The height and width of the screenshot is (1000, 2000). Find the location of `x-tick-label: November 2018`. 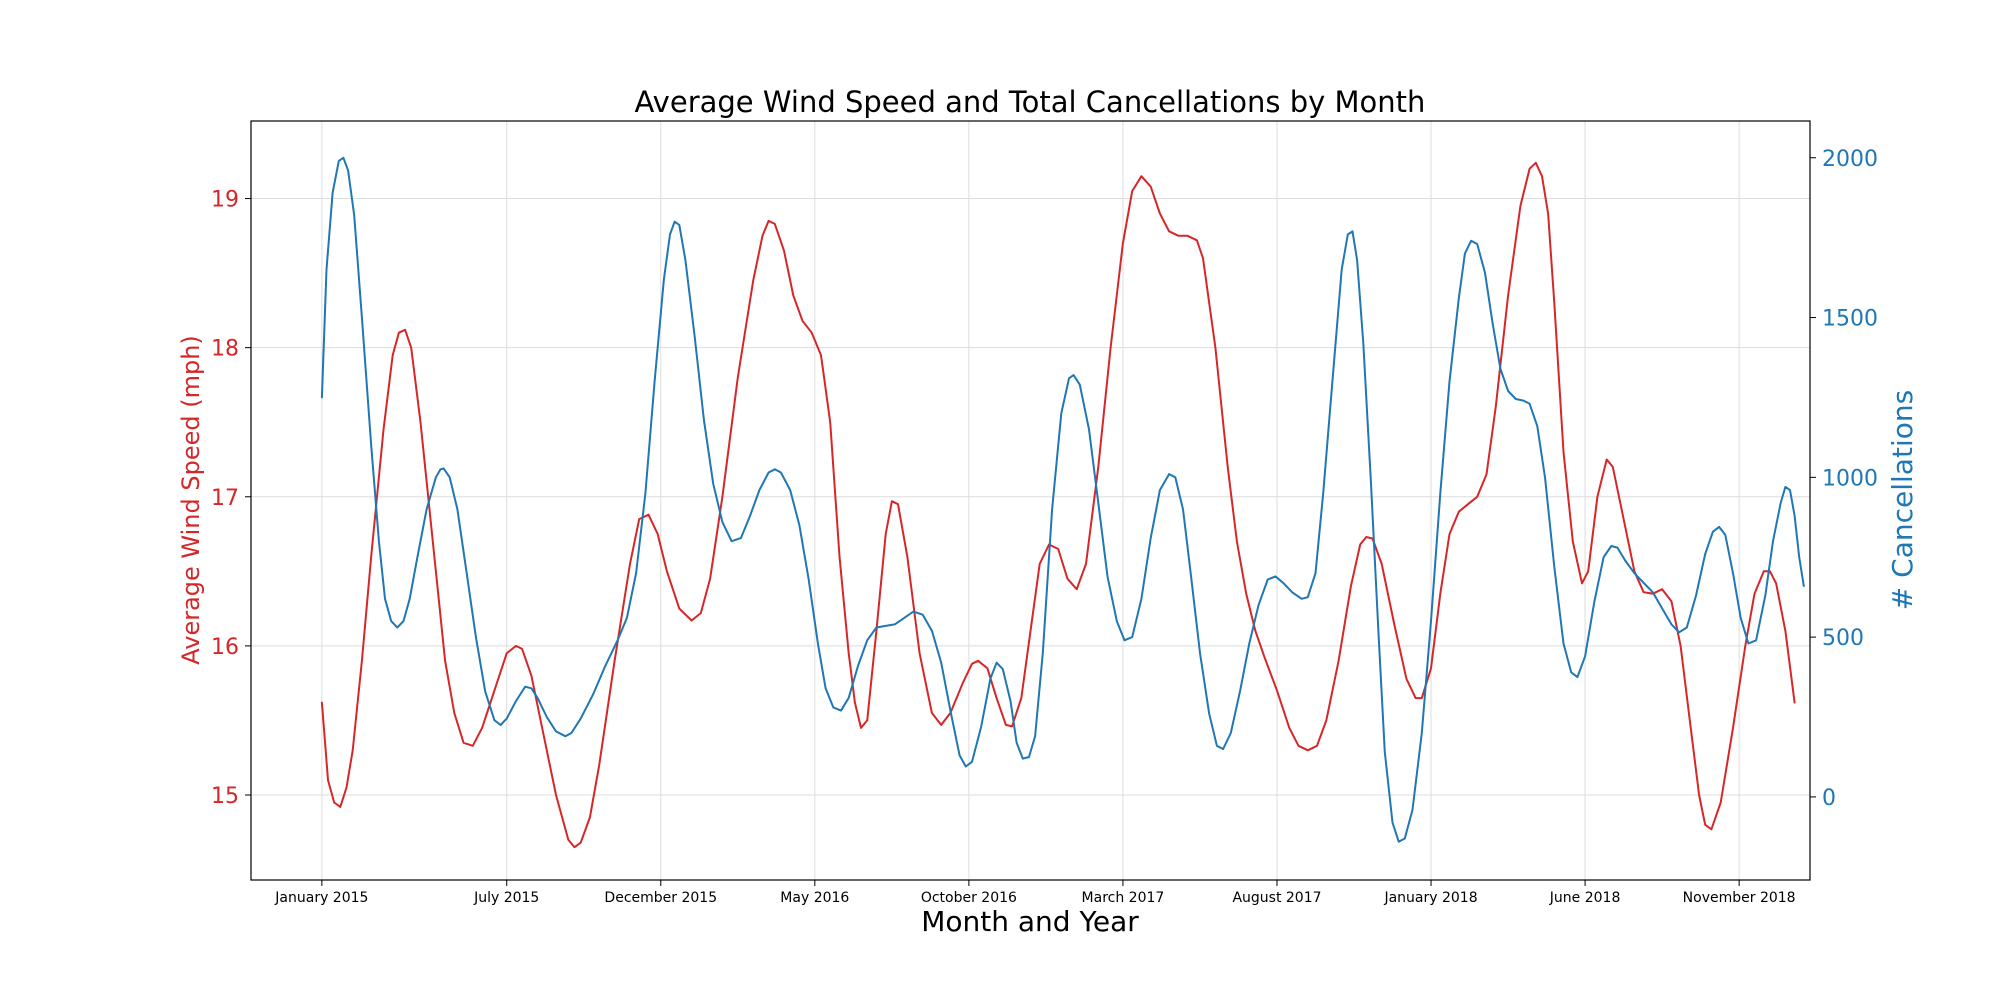

x-tick-label: November 2018 is located at coordinates (1739, 898).